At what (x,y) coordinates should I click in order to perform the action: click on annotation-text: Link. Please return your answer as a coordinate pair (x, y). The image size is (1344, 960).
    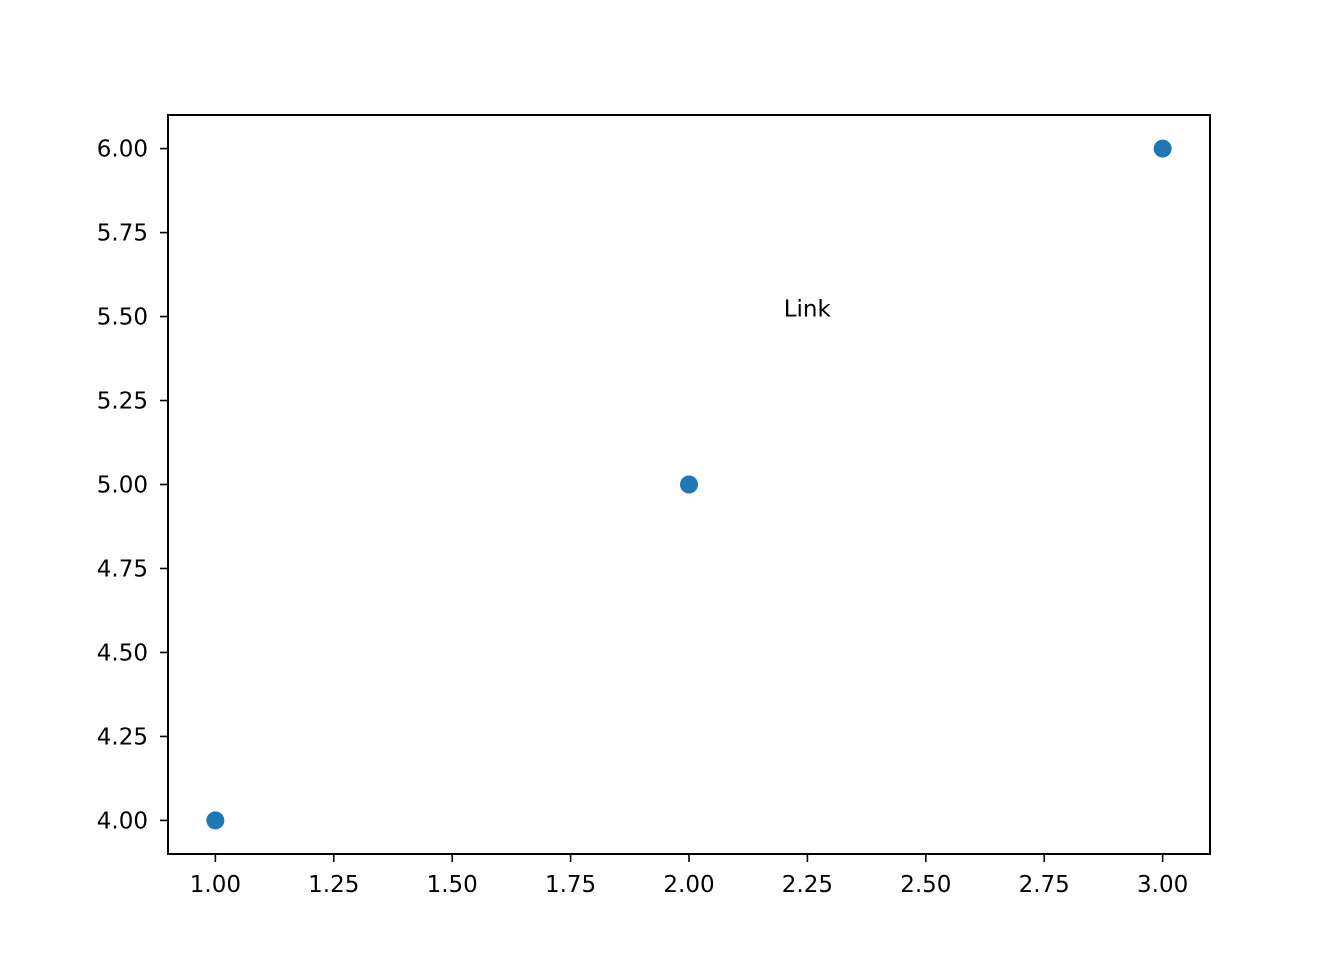
    Looking at the image, I should click on (808, 310).